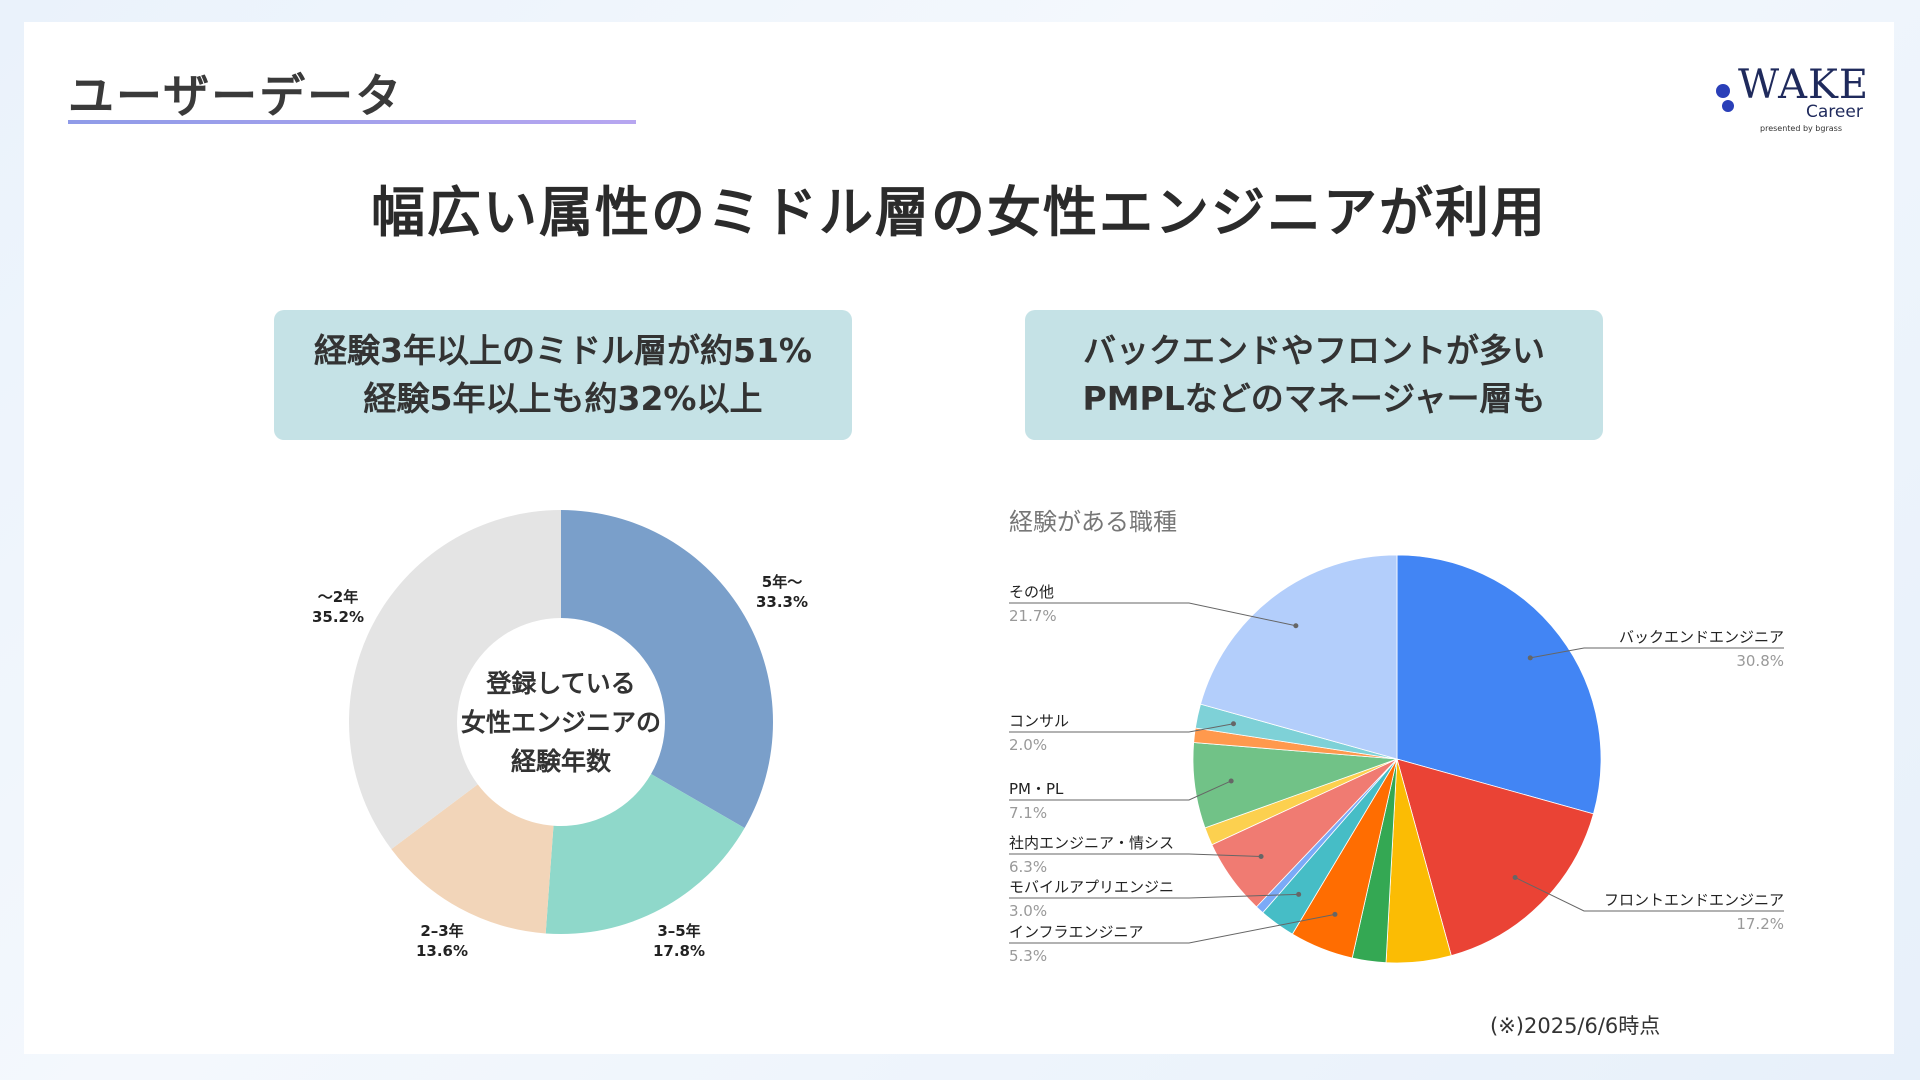  I want to click on donut-slice-label: 〜2年, so click(338, 597).